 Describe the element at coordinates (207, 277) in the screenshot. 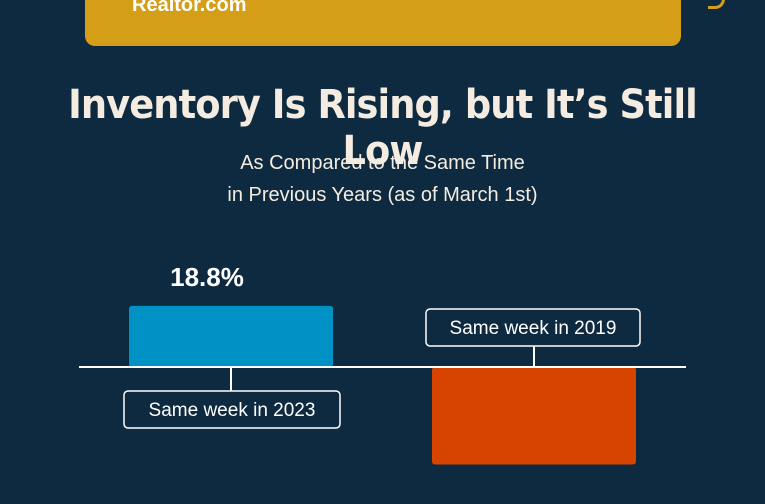

I see `data-label-1: 18.8%` at that location.